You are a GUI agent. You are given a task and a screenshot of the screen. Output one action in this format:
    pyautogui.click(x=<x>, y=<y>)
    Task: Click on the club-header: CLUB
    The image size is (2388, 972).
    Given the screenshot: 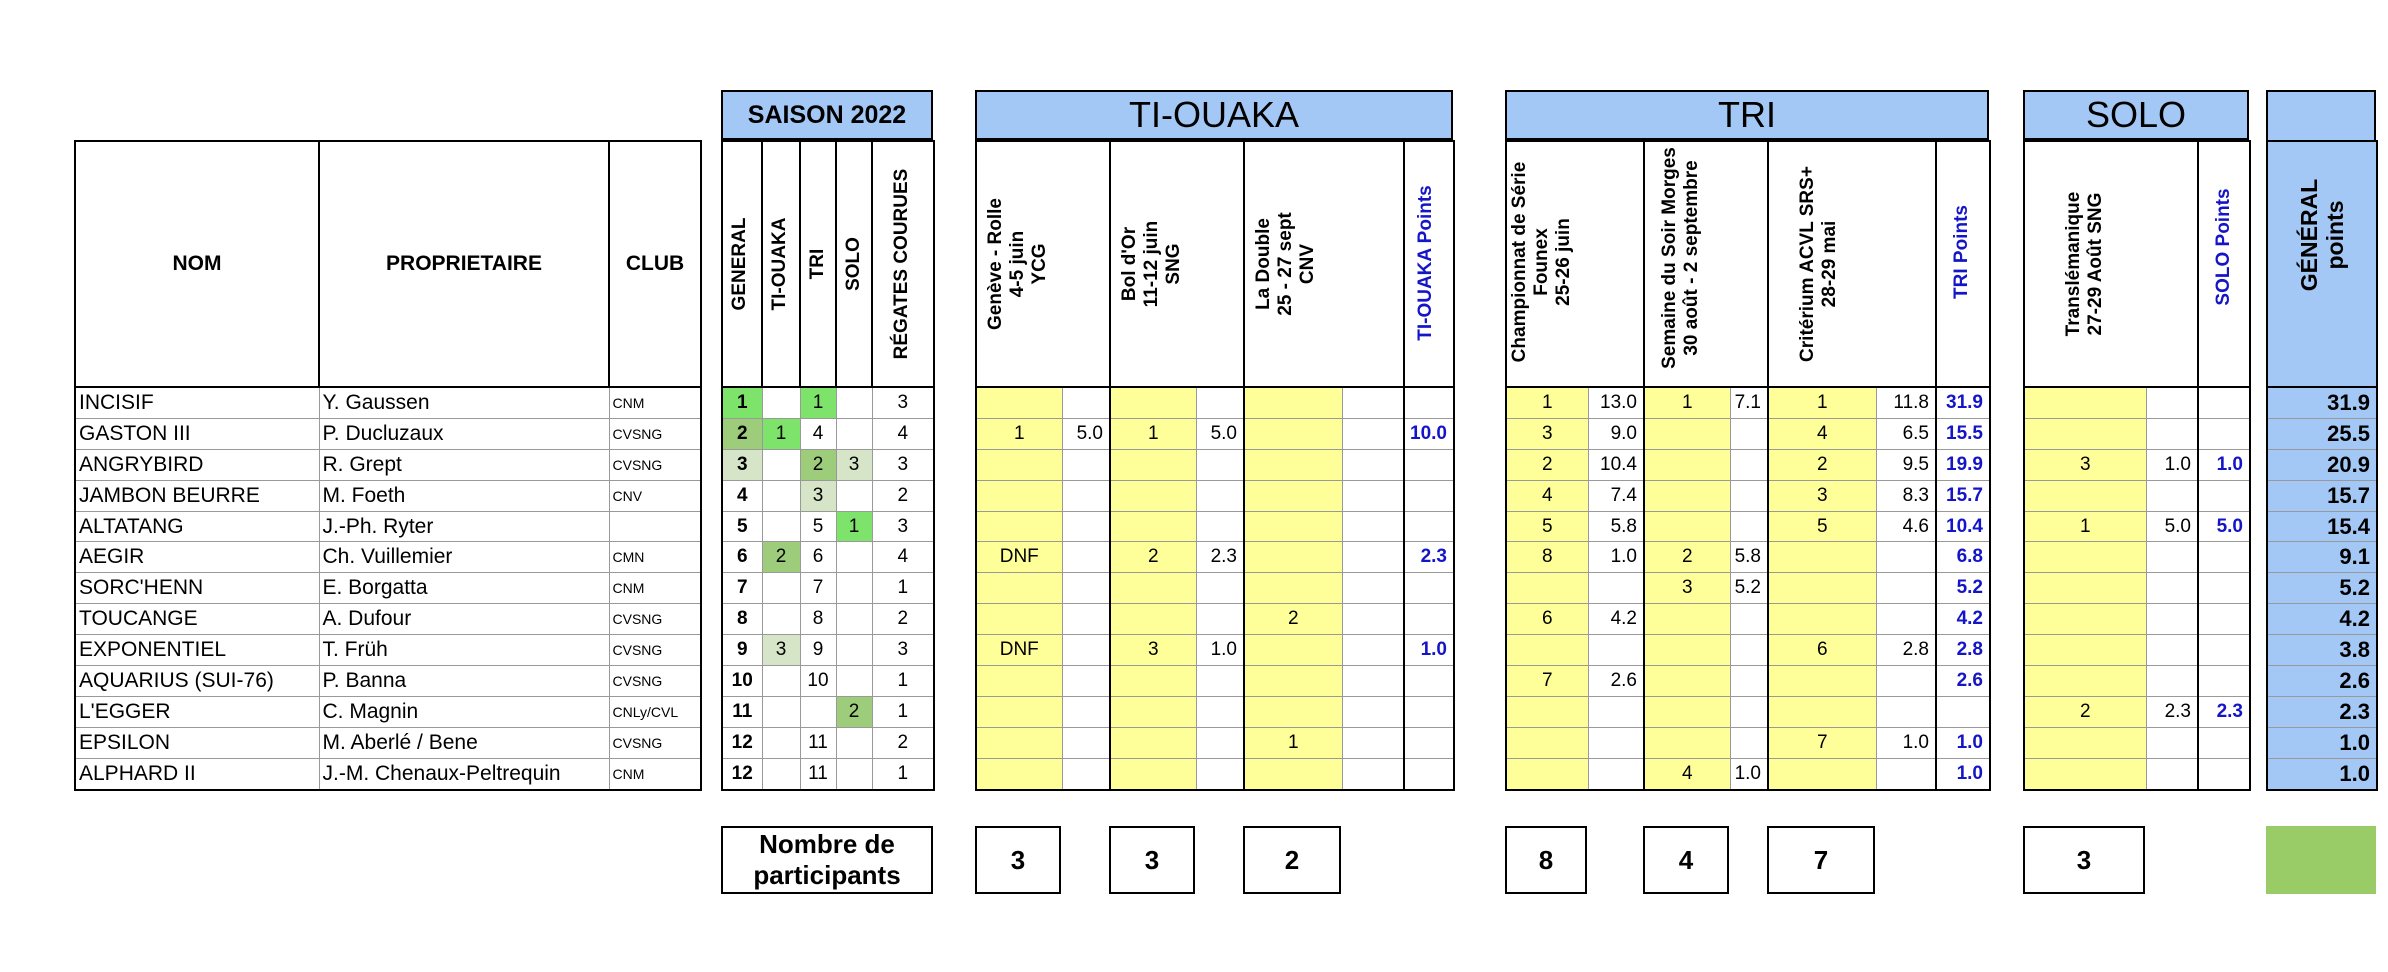 What is the action you would take?
    pyautogui.click(x=655, y=264)
    